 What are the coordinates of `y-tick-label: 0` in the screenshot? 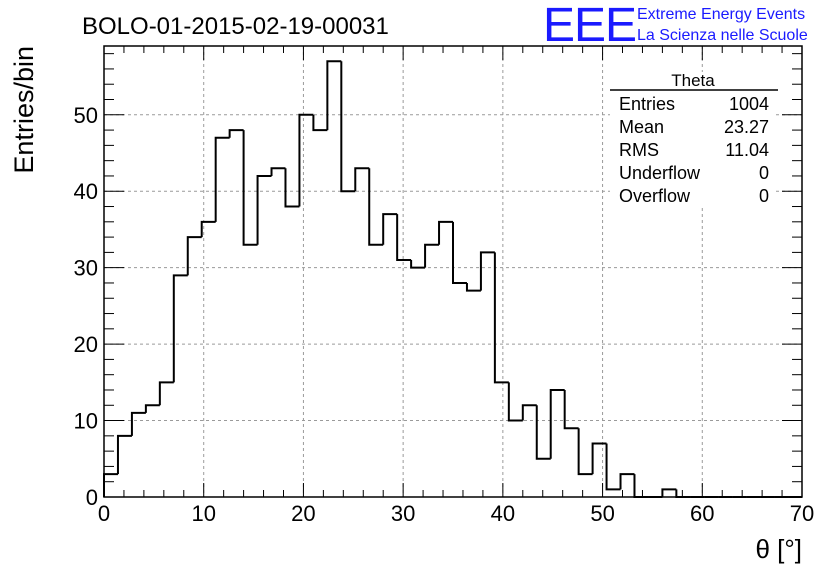 It's located at (92, 497).